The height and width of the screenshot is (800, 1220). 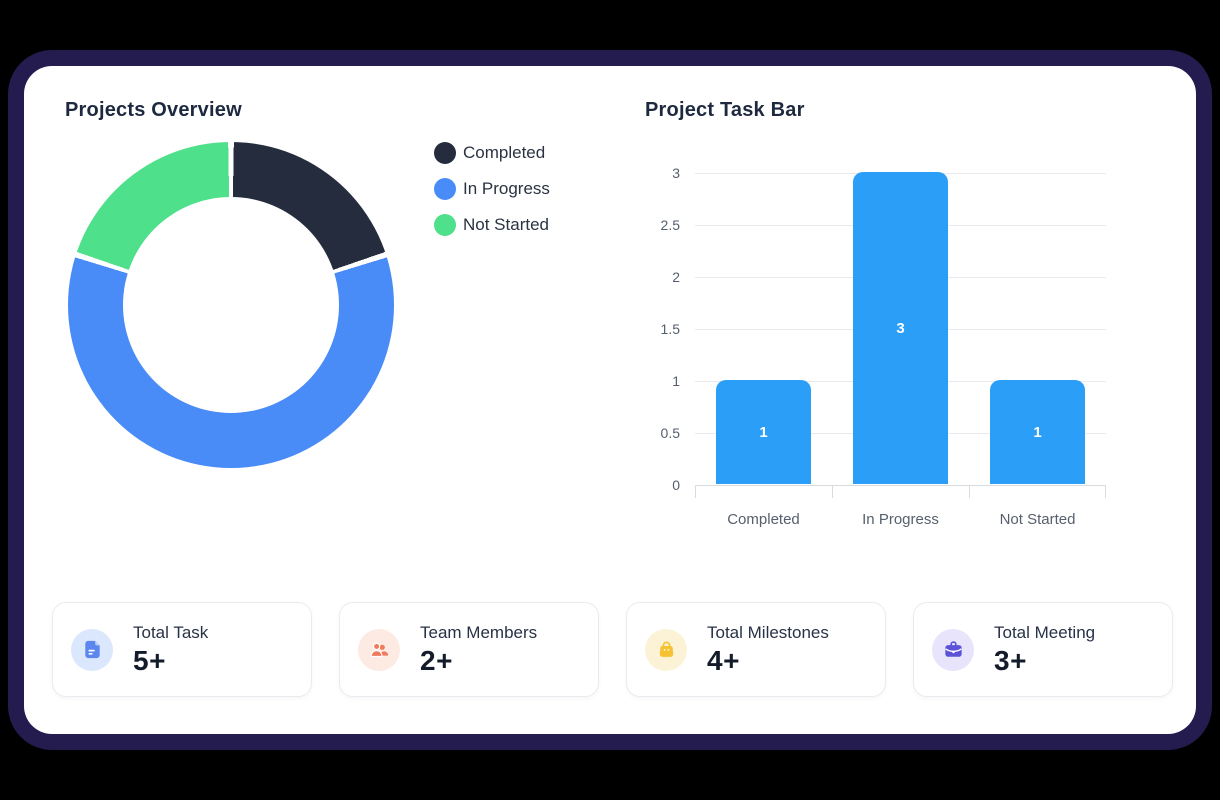 I want to click on project-task-bar-chart: 1 Completed 3 In Progress 1 Not Started, so click(x=900, y=350).